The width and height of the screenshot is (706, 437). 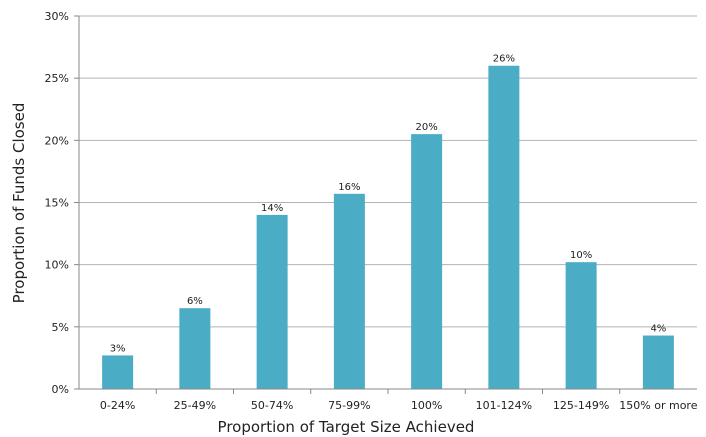 What do you see at coordinates (427, 127) in the screenshot?
I see `data-label: 20%` at bounding box center [427, 127].